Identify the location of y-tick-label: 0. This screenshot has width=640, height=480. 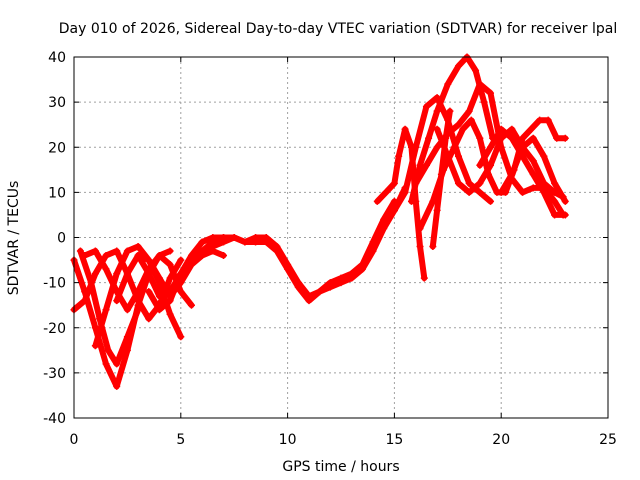
(61, 239).